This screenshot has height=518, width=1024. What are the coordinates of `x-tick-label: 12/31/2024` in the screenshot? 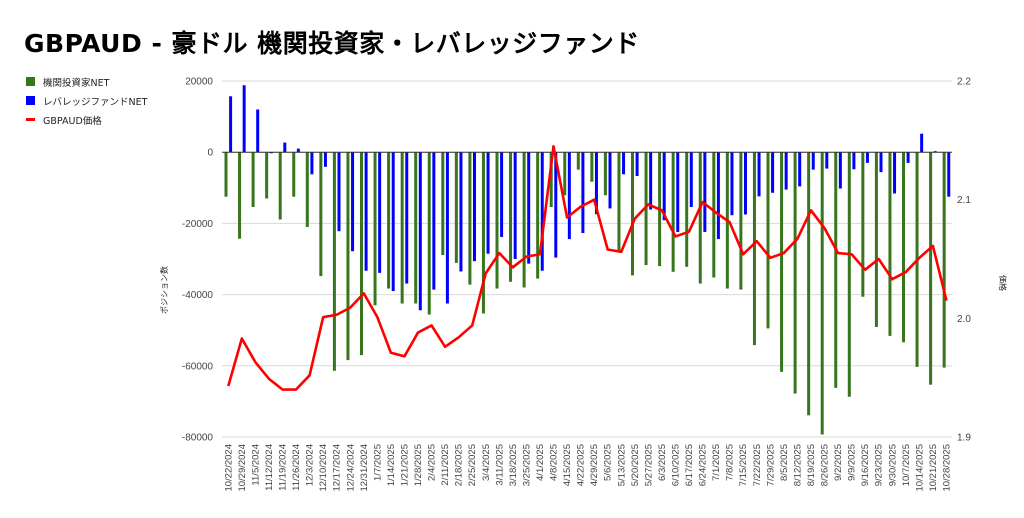 It's located at (364, 468).